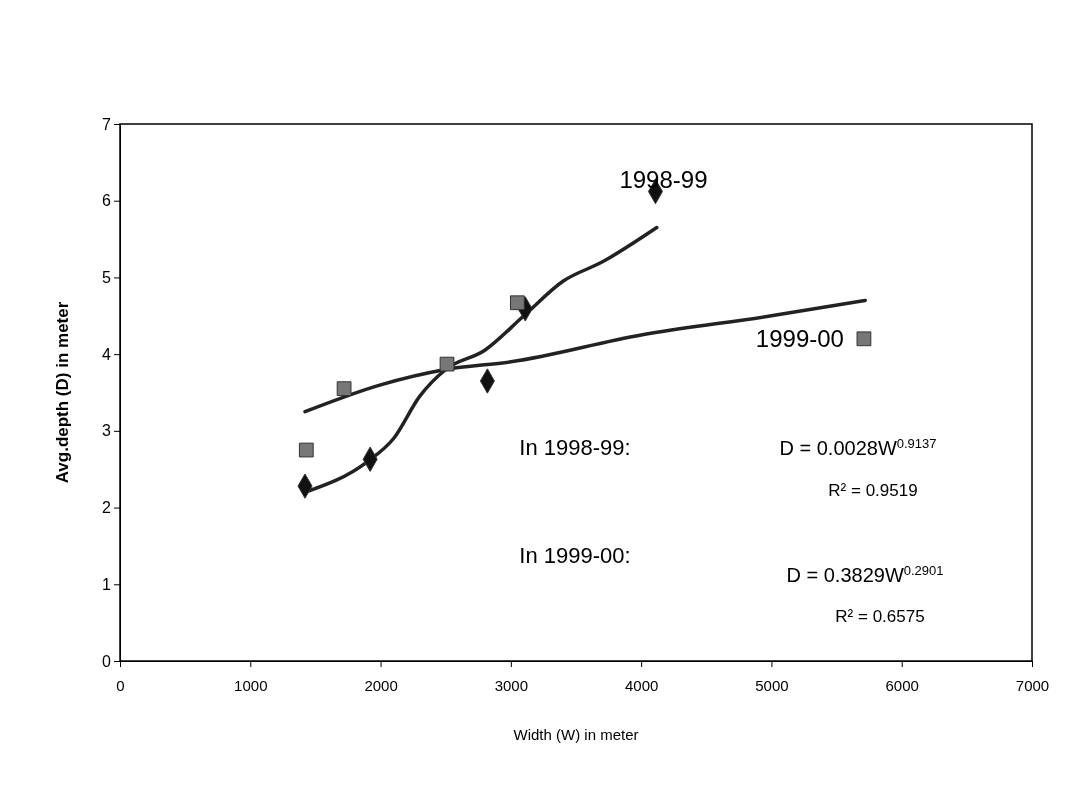 This screenshot has width=1081, height=796. I want to click on y-tick-label: 2, so click(107, 508).